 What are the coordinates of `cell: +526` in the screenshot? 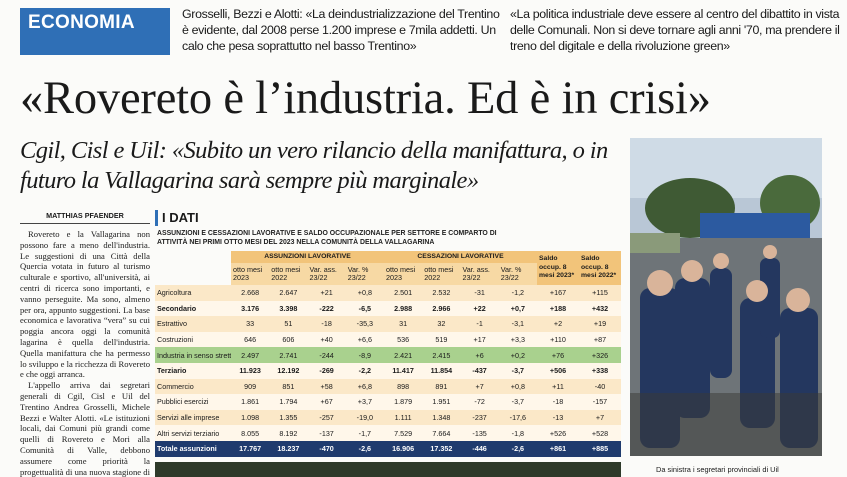 It's located at (558, 433).